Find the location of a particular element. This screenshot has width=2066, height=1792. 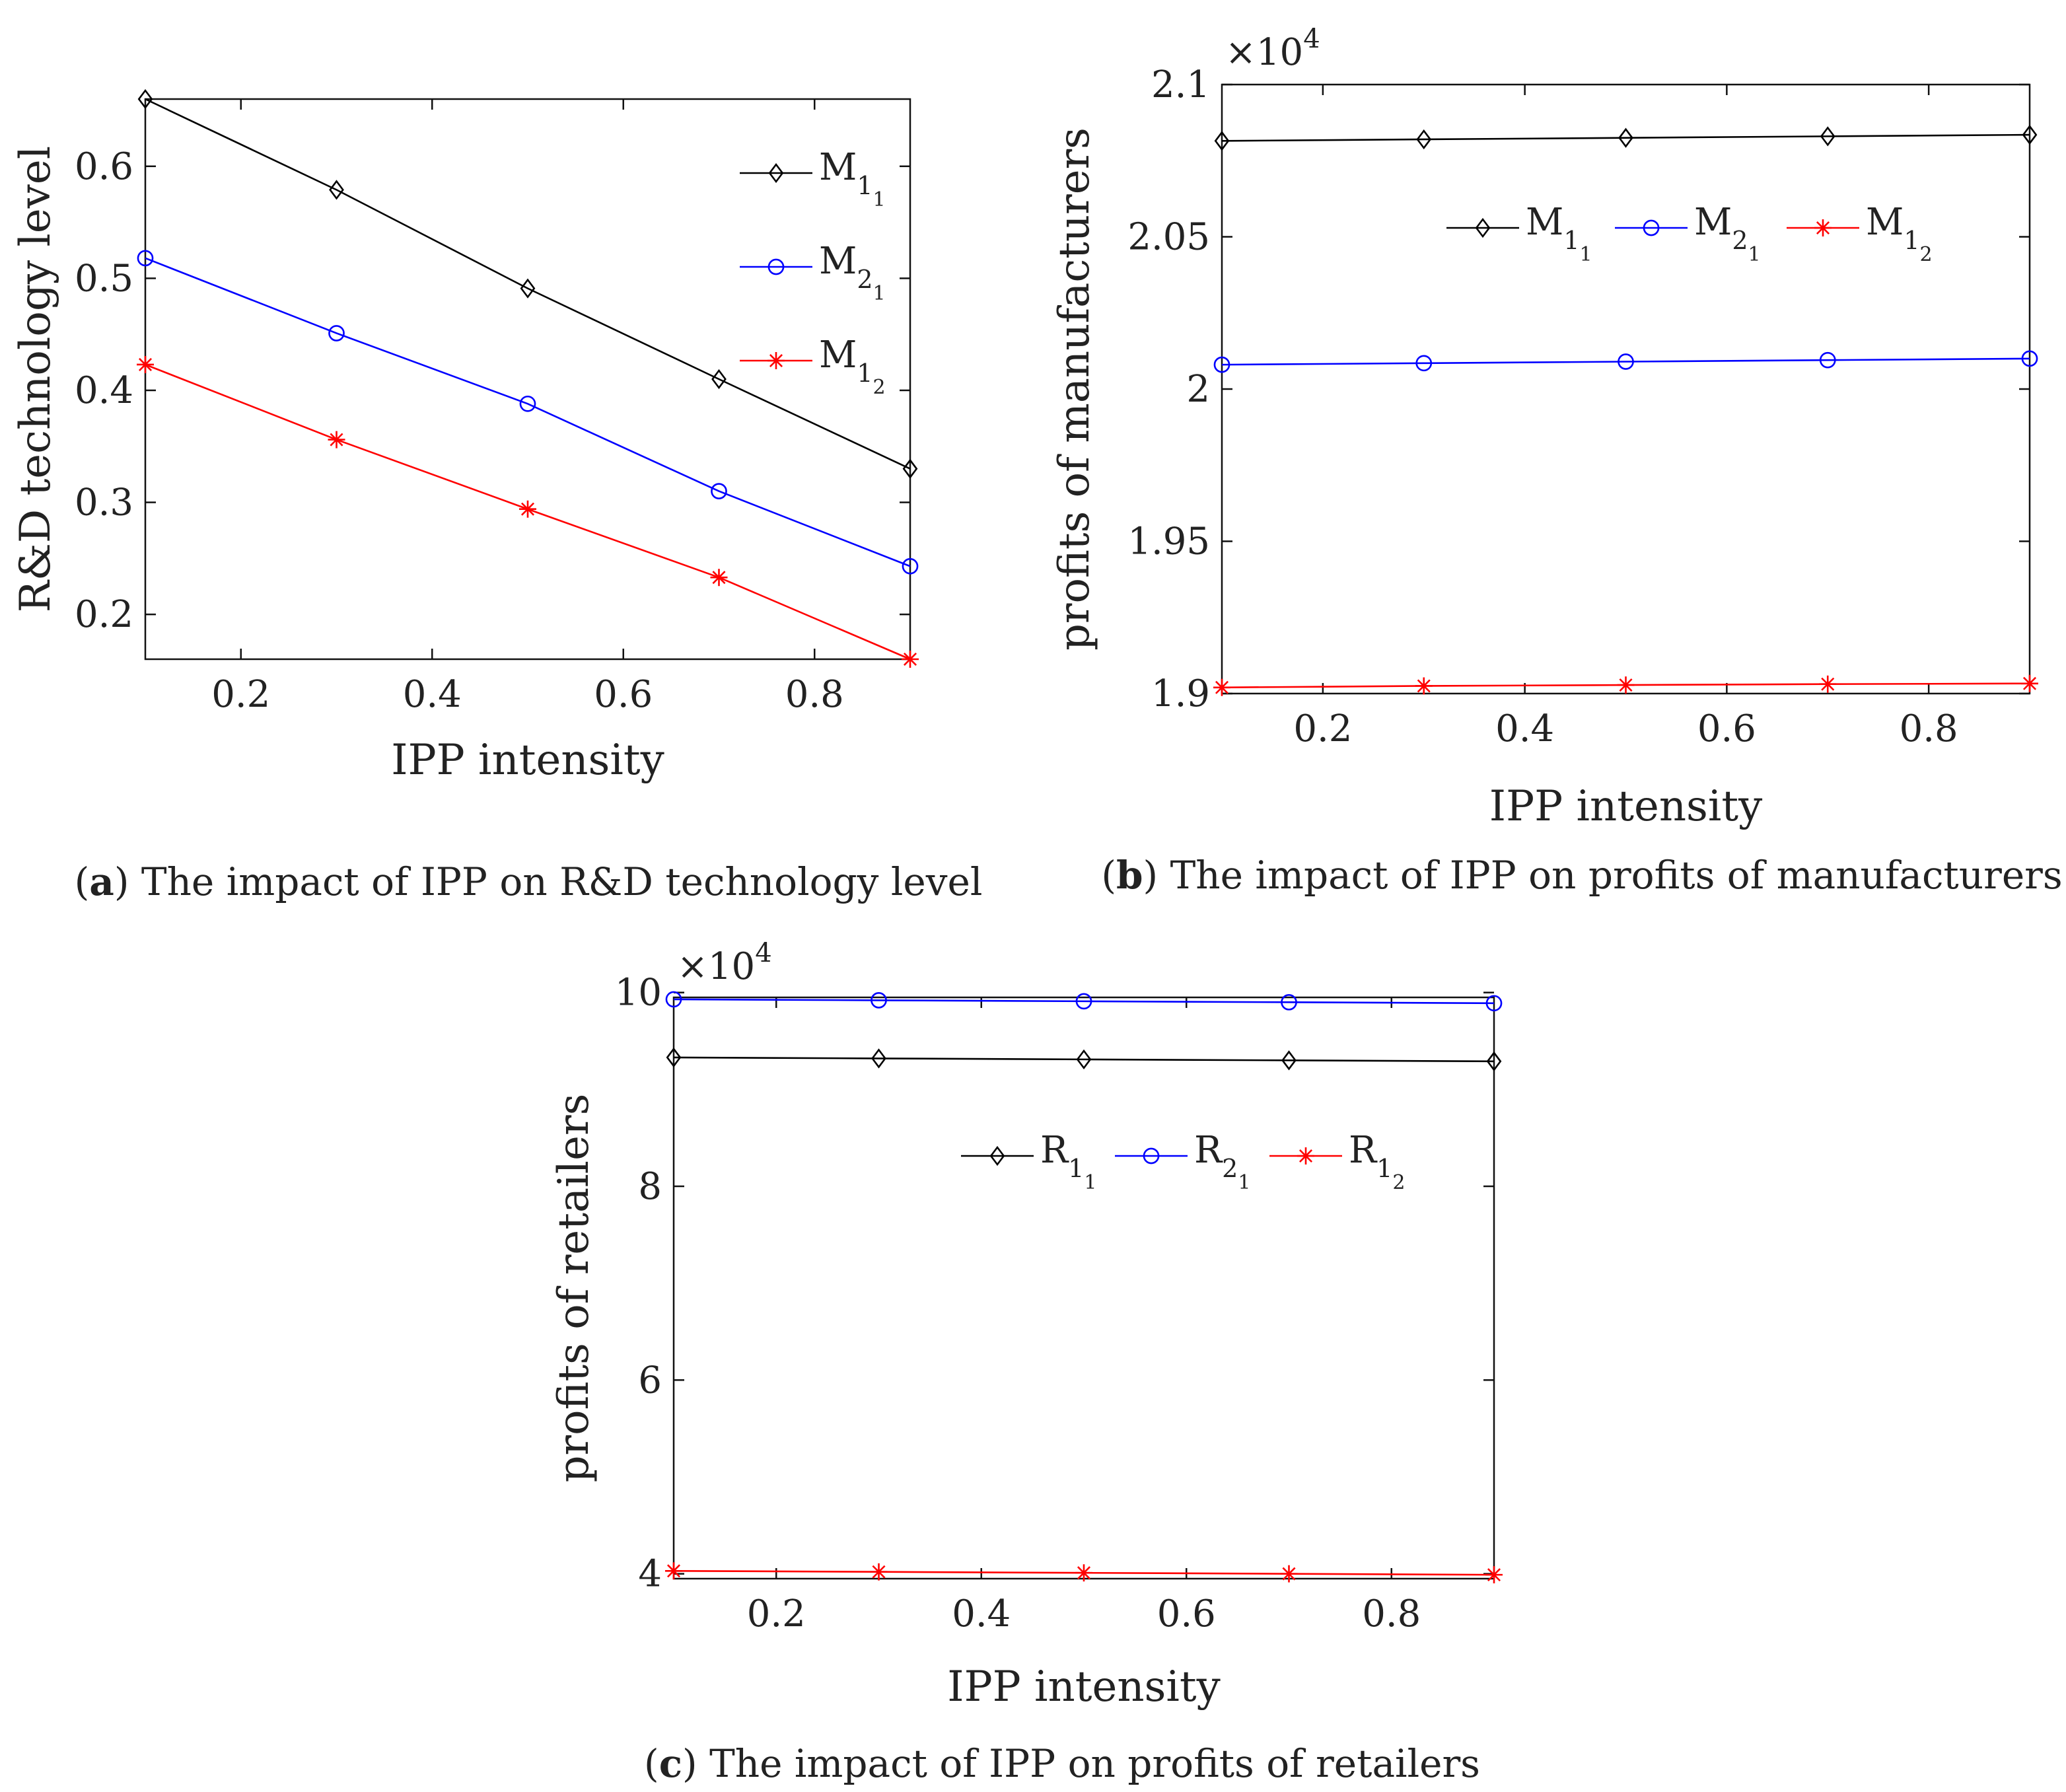

legend-label-c-0: R11 is located at coordinates (1068, 1161).